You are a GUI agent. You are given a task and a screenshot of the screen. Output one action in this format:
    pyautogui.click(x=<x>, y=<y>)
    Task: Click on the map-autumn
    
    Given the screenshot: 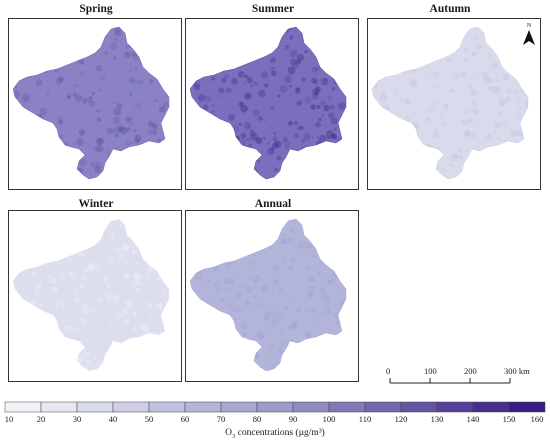 What is the action you would take?
    pyautogui.click(x=450, y=103)
    